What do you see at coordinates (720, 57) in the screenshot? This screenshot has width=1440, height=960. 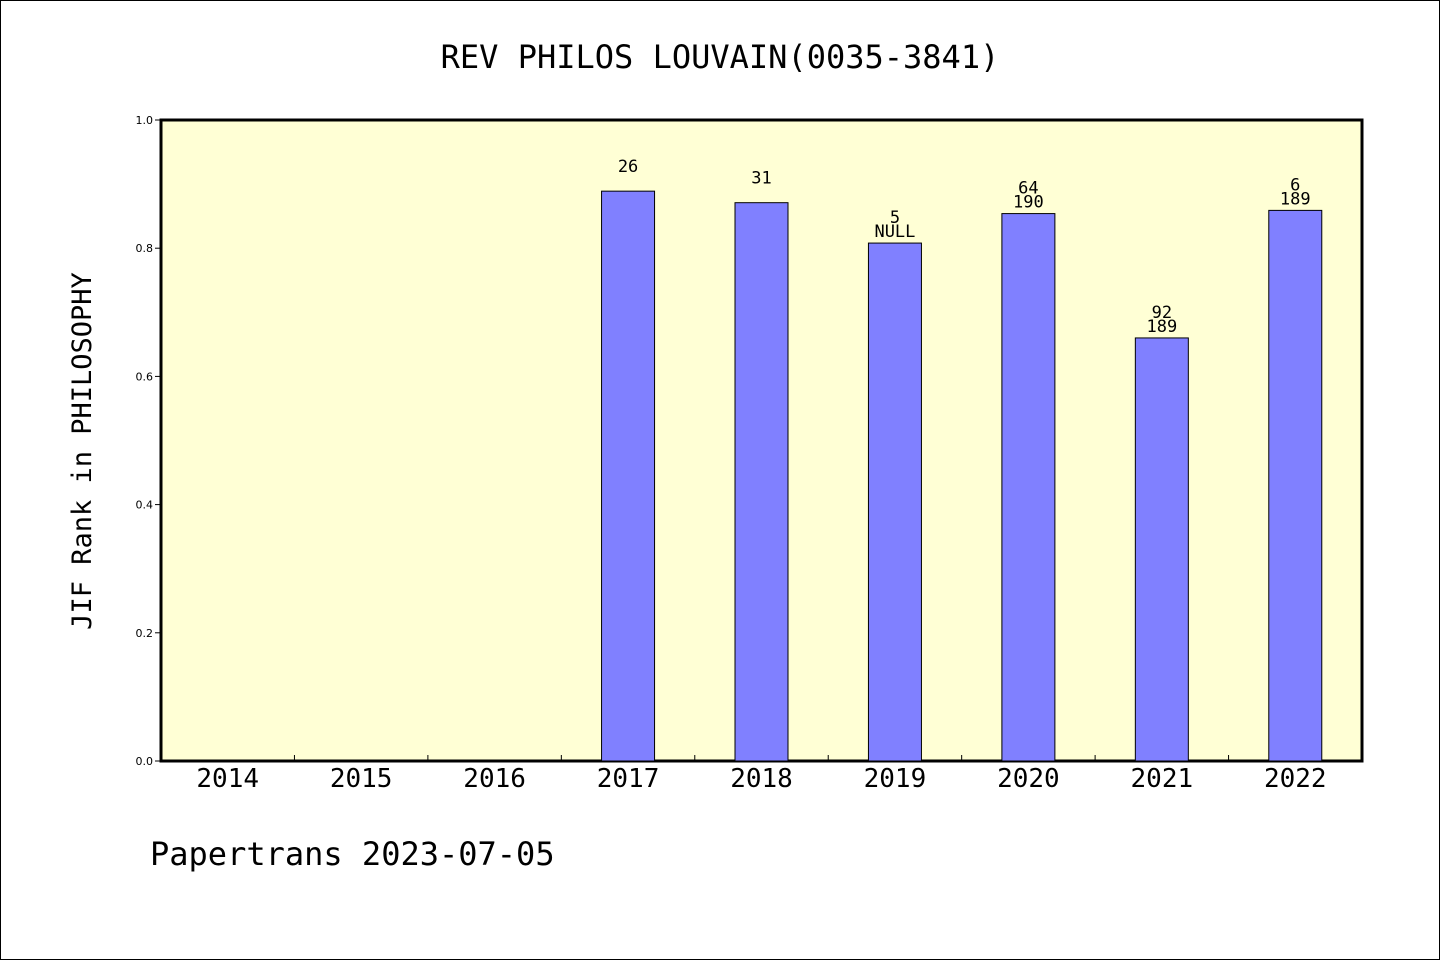 I see `chart-title: REV PHILOS LOUVAIN(0035-3841)` at bounding box center [720, 57].